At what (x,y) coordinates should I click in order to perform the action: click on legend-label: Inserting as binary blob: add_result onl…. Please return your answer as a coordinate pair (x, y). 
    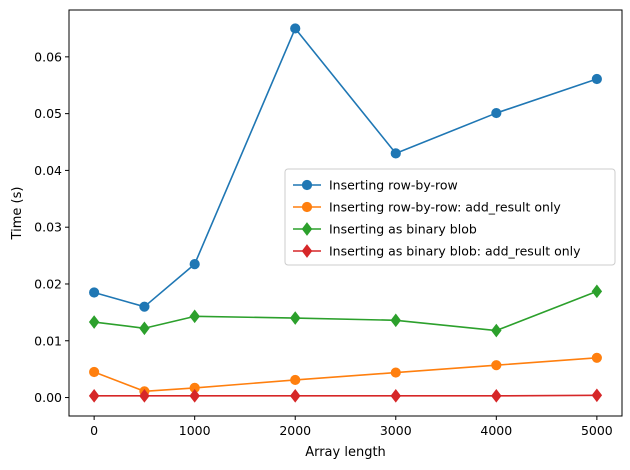
    Looking at the image, I should click on (455, 251).